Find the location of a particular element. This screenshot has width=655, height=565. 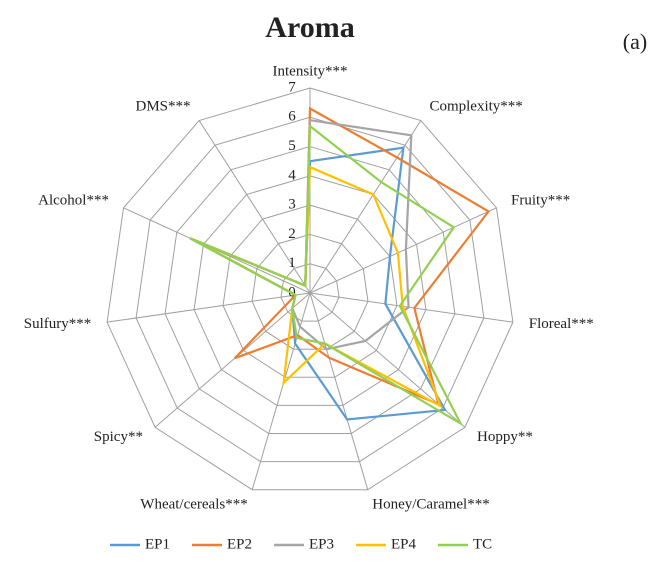

r-tick-label: 5 is located at coordinates (292, 146).